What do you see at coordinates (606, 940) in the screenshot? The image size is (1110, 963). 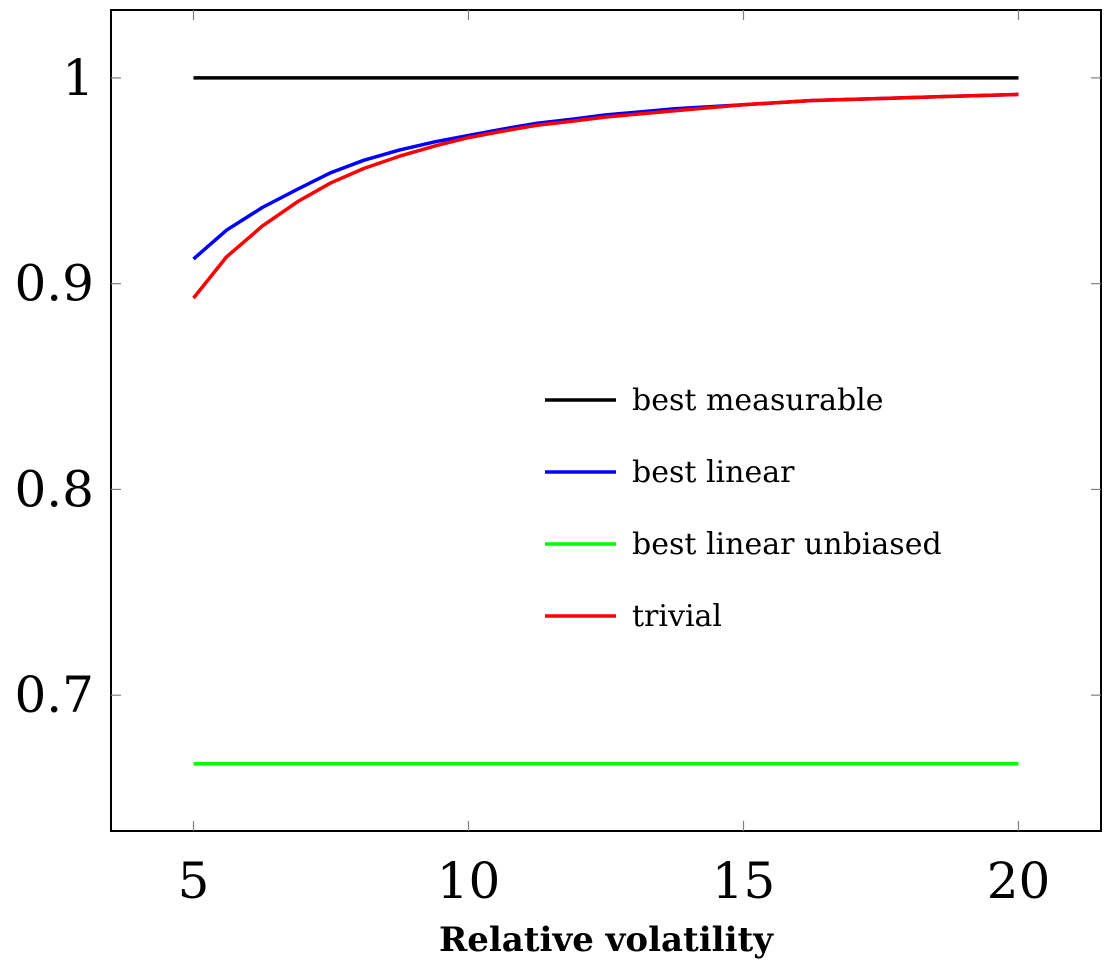 I see `x-axis-label: Relative volatility` at bounding box center [606, 940].